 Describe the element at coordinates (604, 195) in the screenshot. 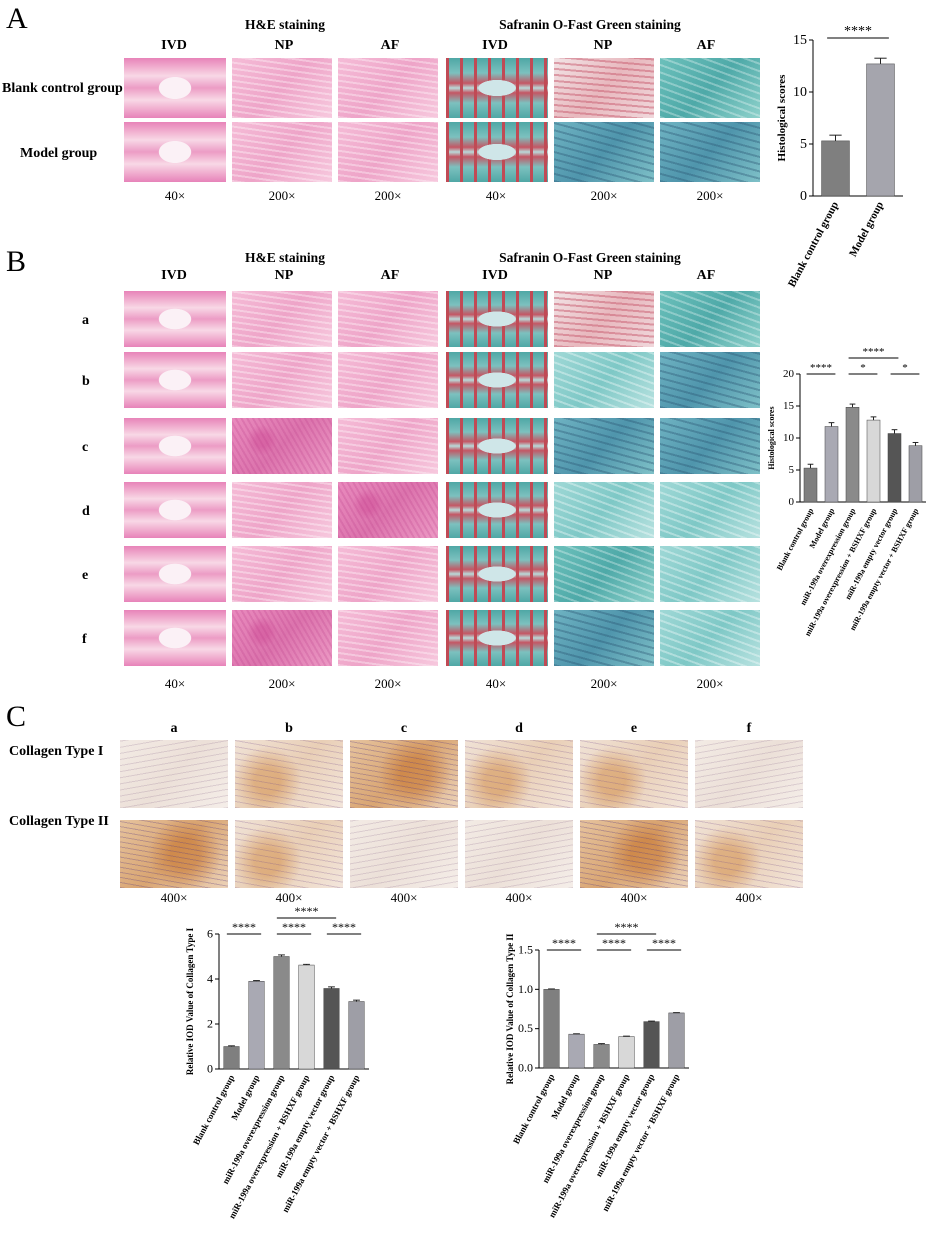

I see `panel-a-mag-5: 200×` at that location.